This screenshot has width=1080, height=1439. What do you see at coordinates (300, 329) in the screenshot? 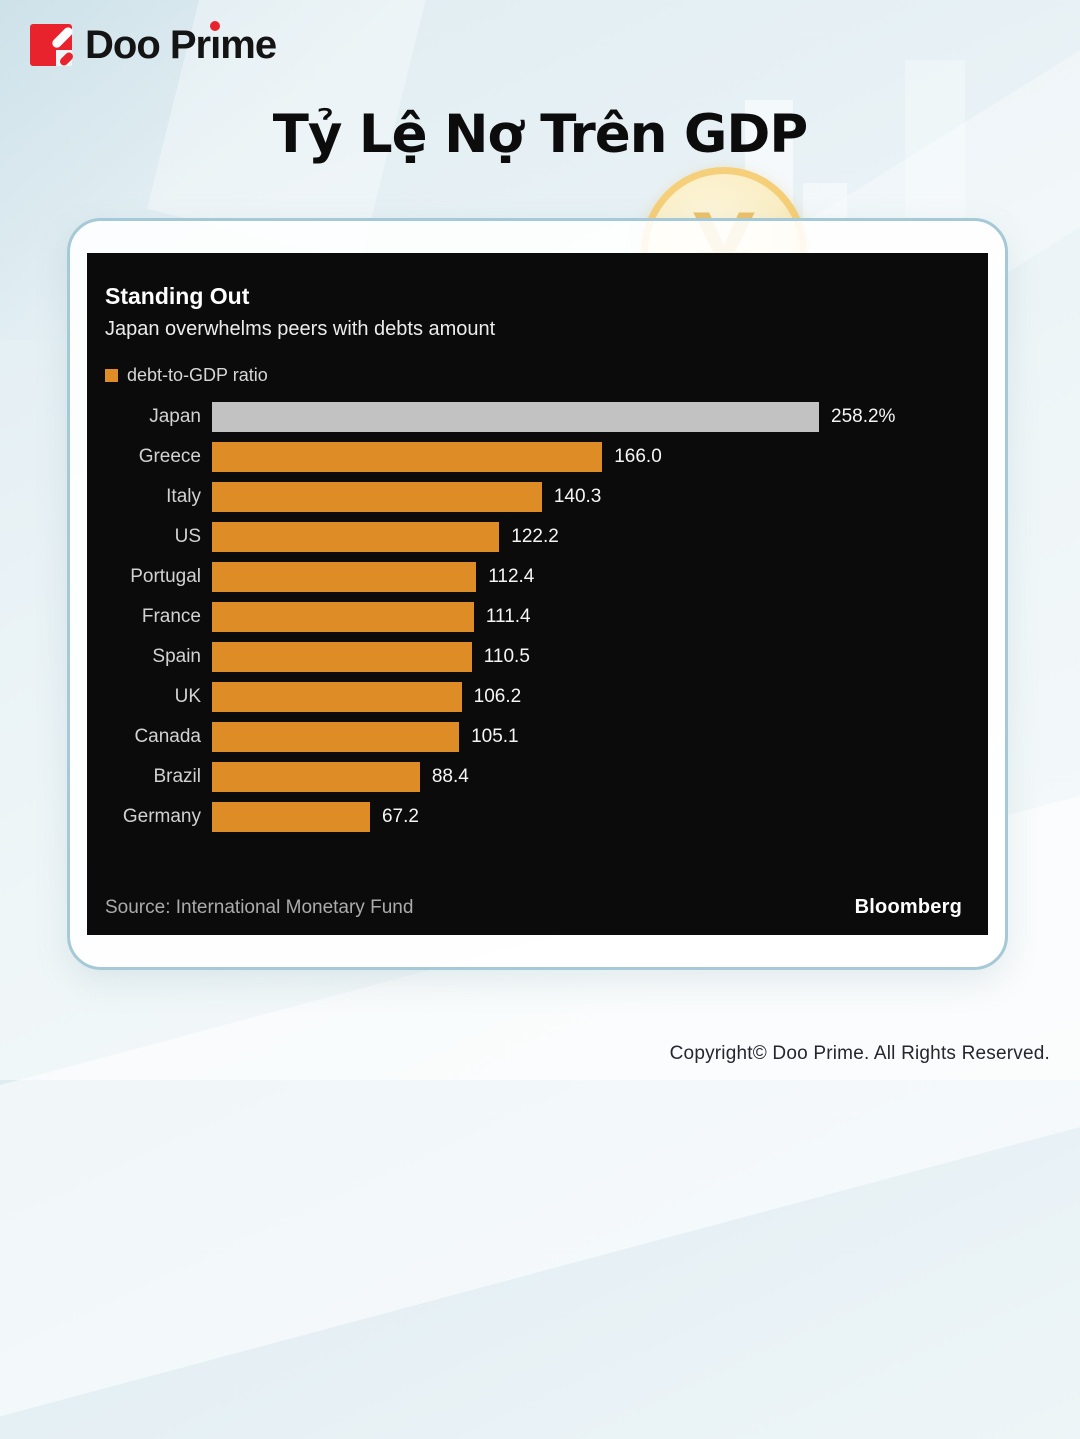
I see `chart-subtitle: Japan overwhelms peers with debts amount` at bounding box center [300, 329].